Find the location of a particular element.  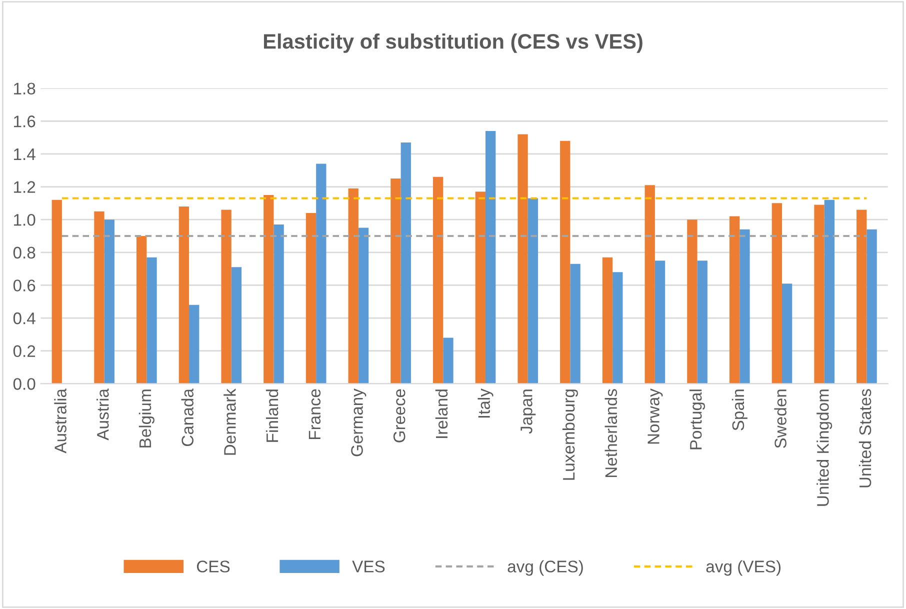

x-tick-label: Belgium is located at coordinates (146, 419).